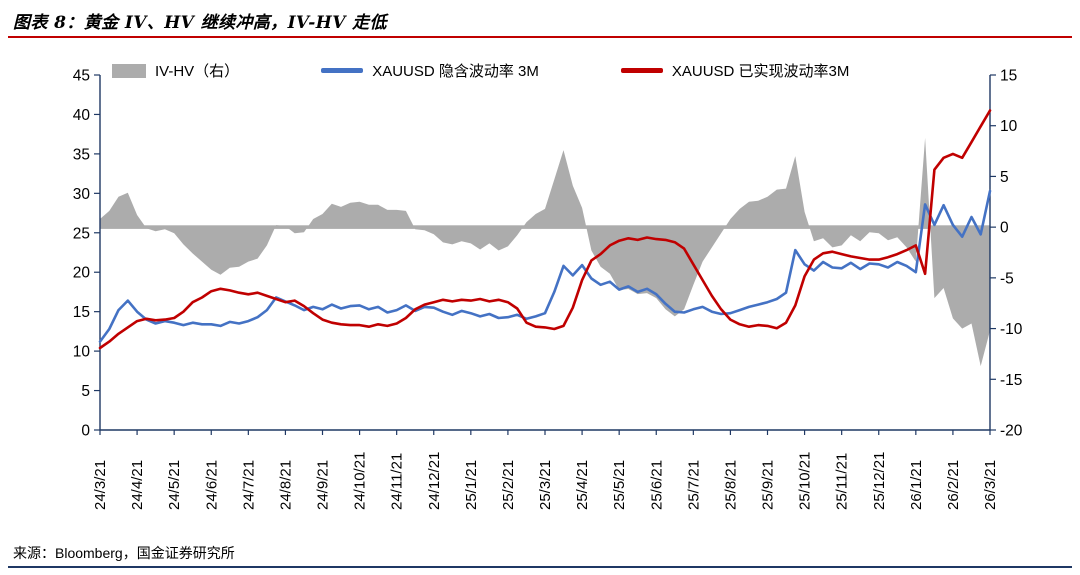 The image size is (1080, 575). What do you see at coordinates (323, 485) in the screenshot?
I see `svg-text: 24/9/21` at bounding box center [323, 485].